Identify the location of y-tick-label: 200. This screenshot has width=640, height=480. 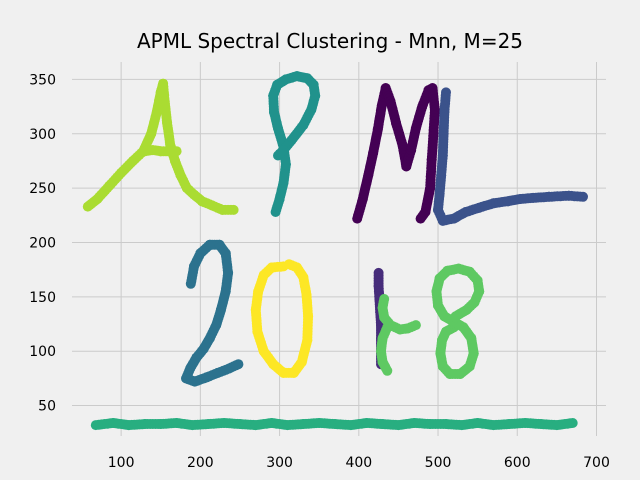
(42, 243).